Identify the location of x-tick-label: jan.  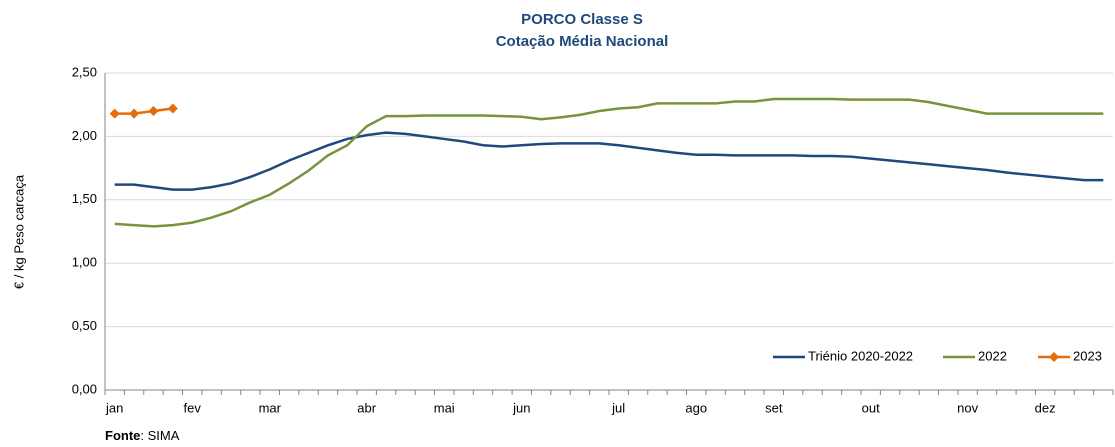
(114, 407).